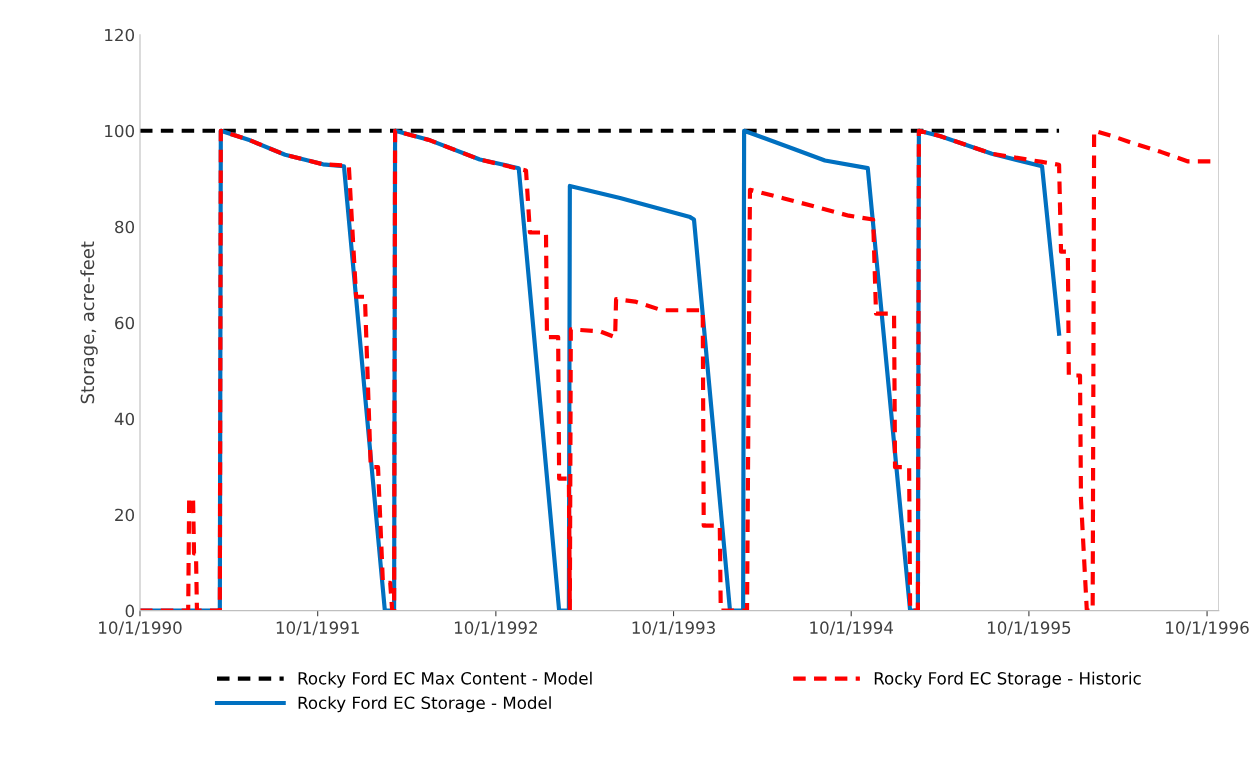  I want to click on y-tick-label: 120, so click(120, 35).